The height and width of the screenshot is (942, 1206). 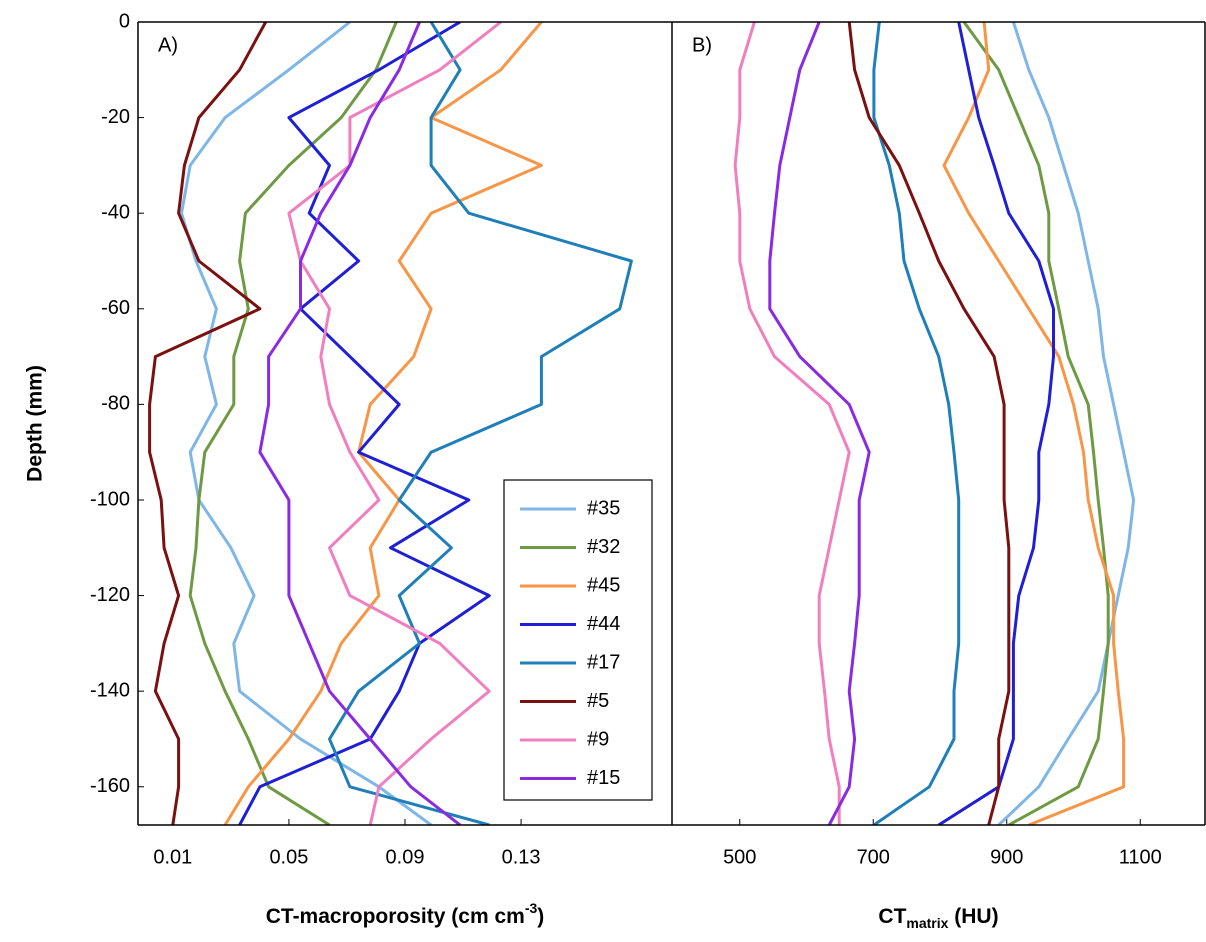 I want to click on legend-box, so click(x=578, y=640).